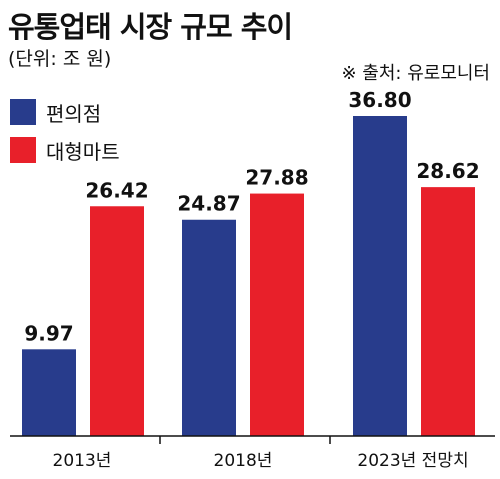 The width and height of the screenshot is (500, 479). I want to click on data-label-hypermarket-0: 26.42, so click(116, 190).